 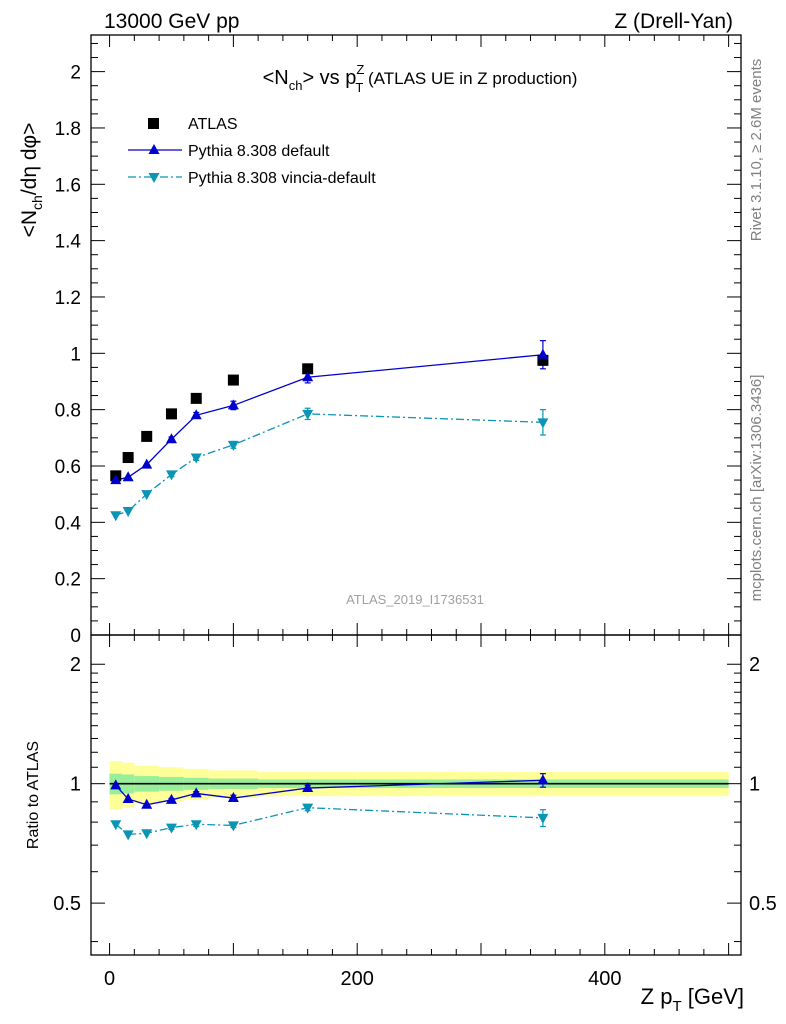 What do you see at coordinates (329, 821) in the screenshot?
I see `ratio-vincia-line` at bounding box center [329, 821].